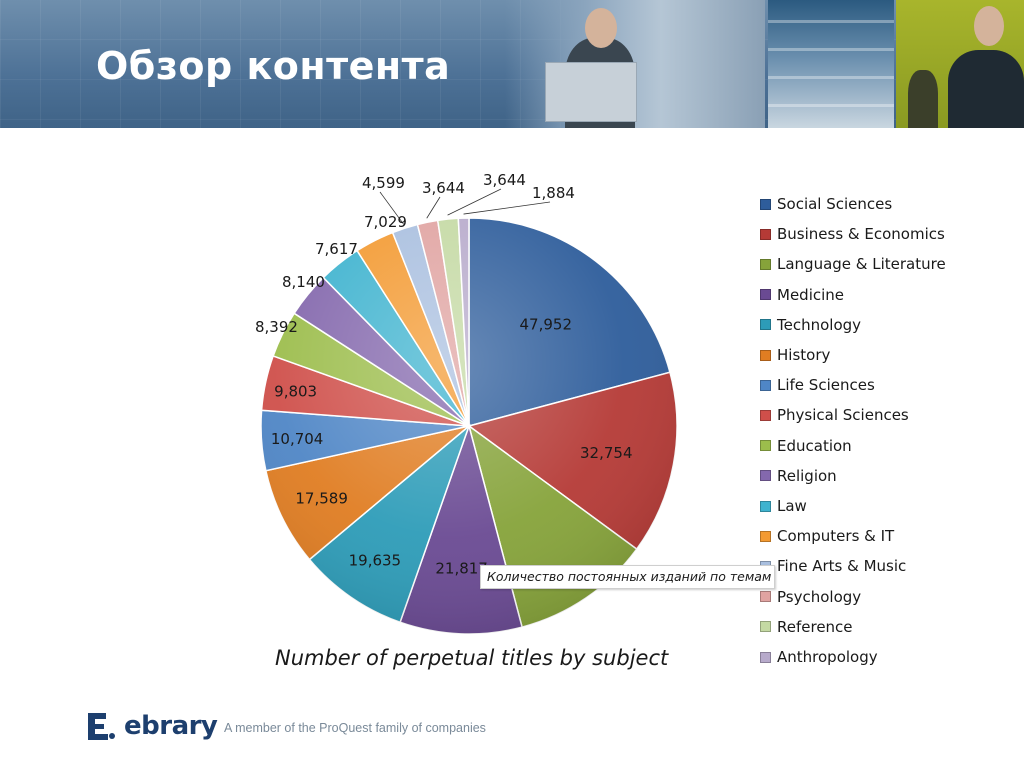 Image resolution: width=1024 pixels, height=768 pixels. What do you see at coordinates (843, 415) in the screenshot?
I see `legend-label: Physical Sciences` at bounding box center [843, 415].